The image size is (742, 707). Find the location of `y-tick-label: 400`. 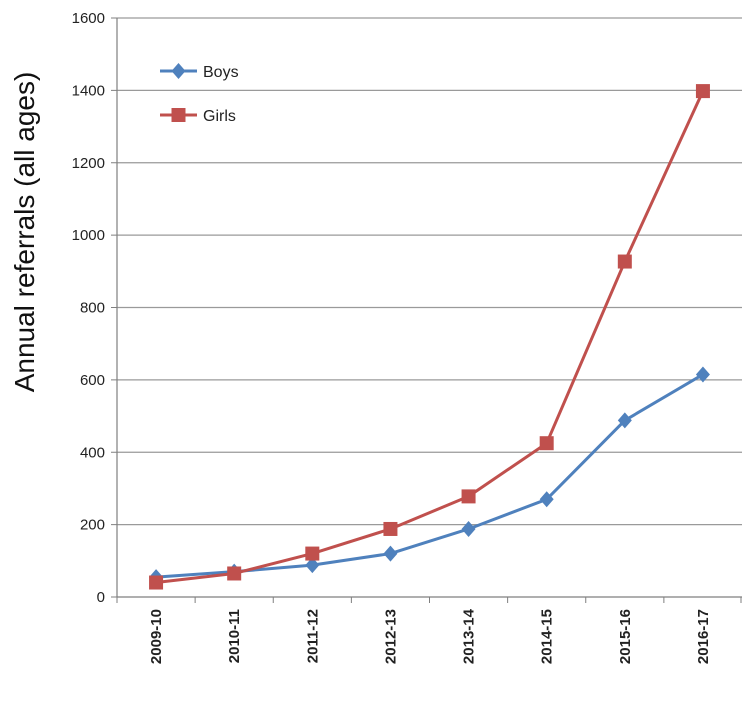

y-tick-label: 400 is located at coordinates (92, 452).